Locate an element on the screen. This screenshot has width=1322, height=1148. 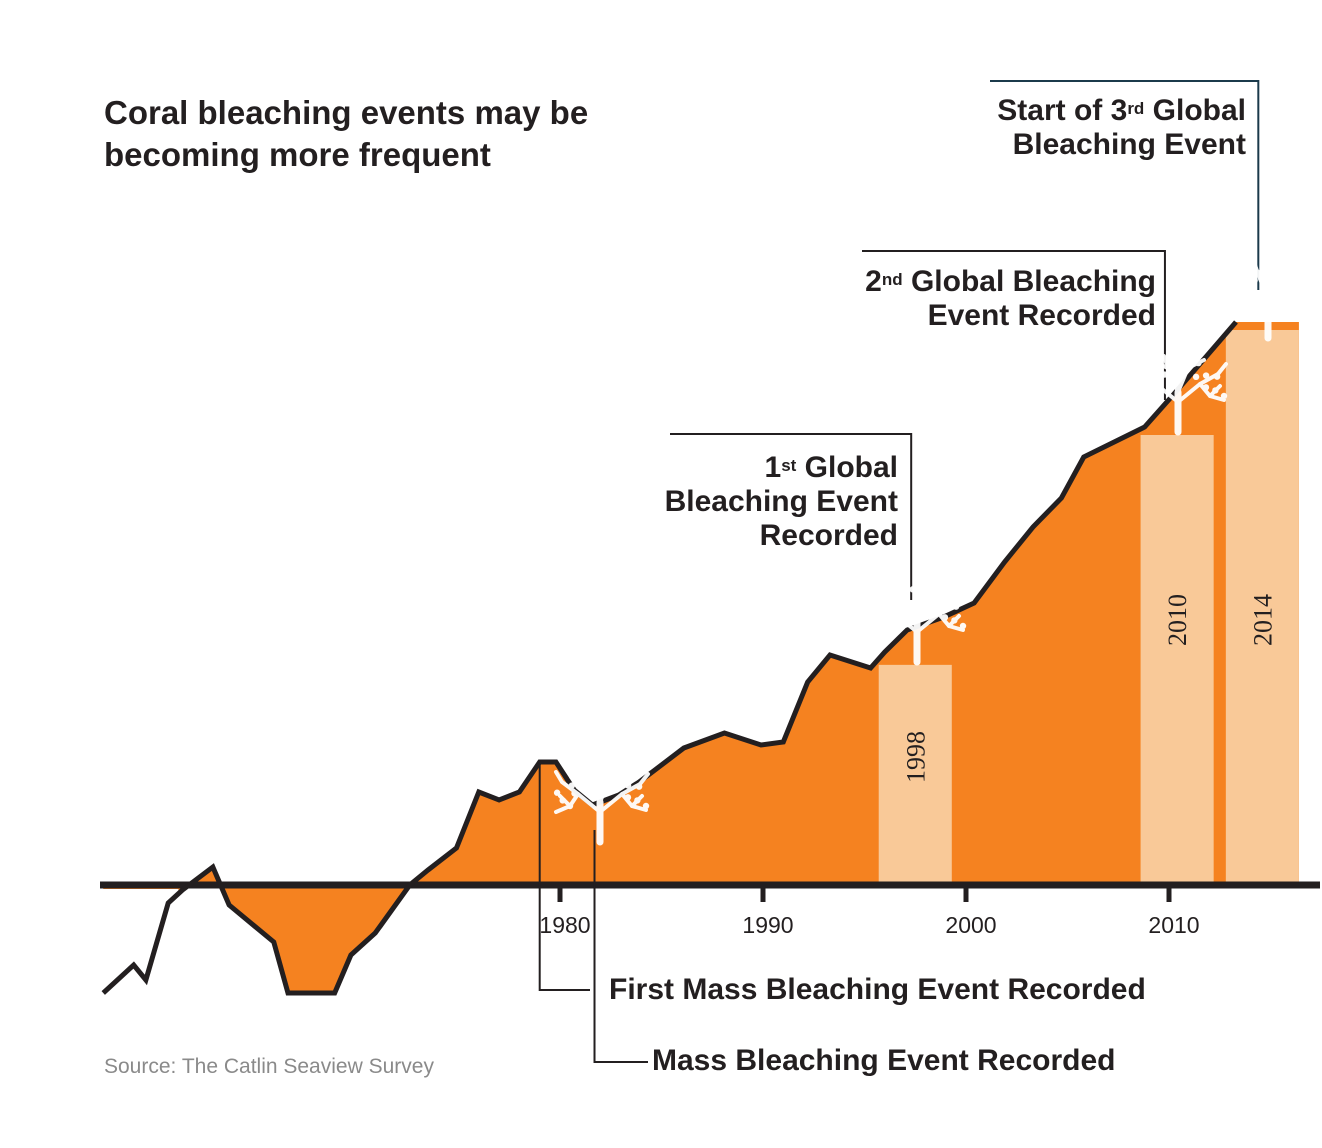
x-axis is located at coordinates (710, 891).